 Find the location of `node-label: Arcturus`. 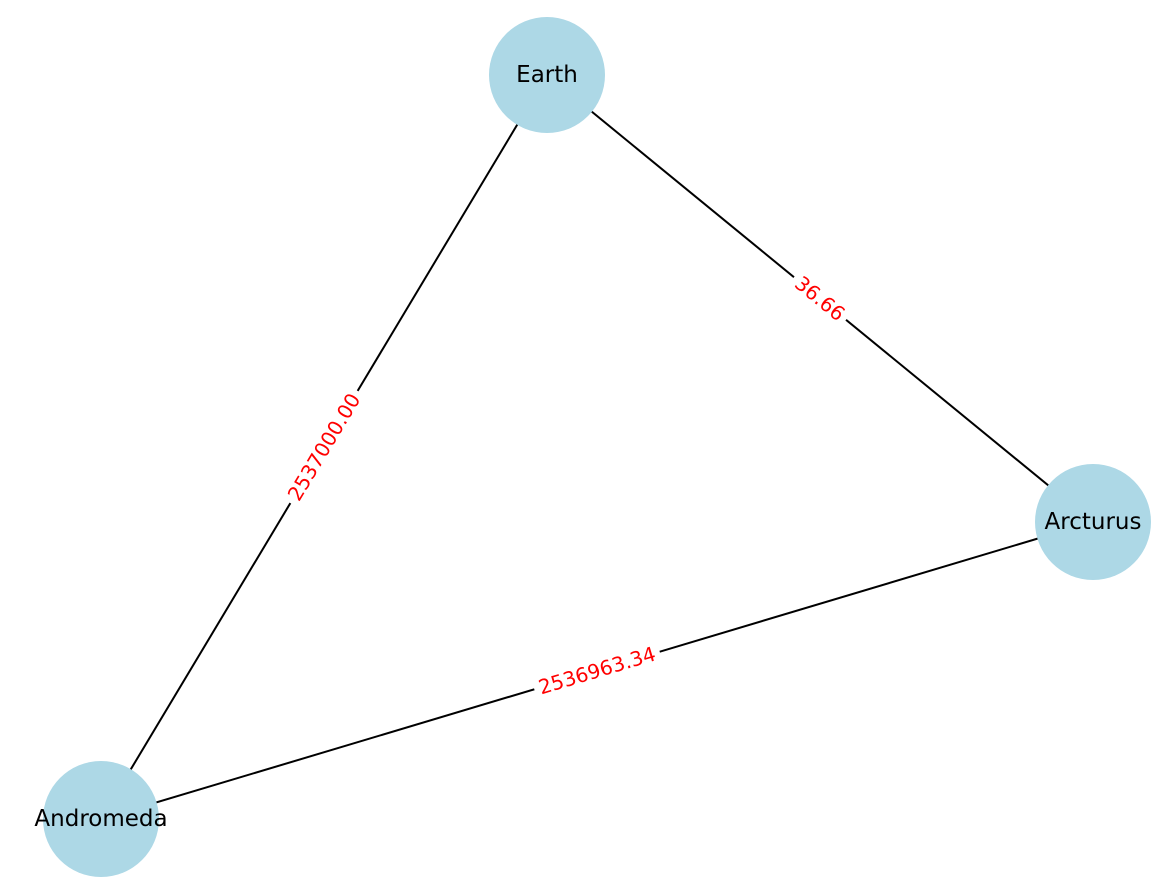

node-label: Arcturus is located at coordinates (1093, 522).